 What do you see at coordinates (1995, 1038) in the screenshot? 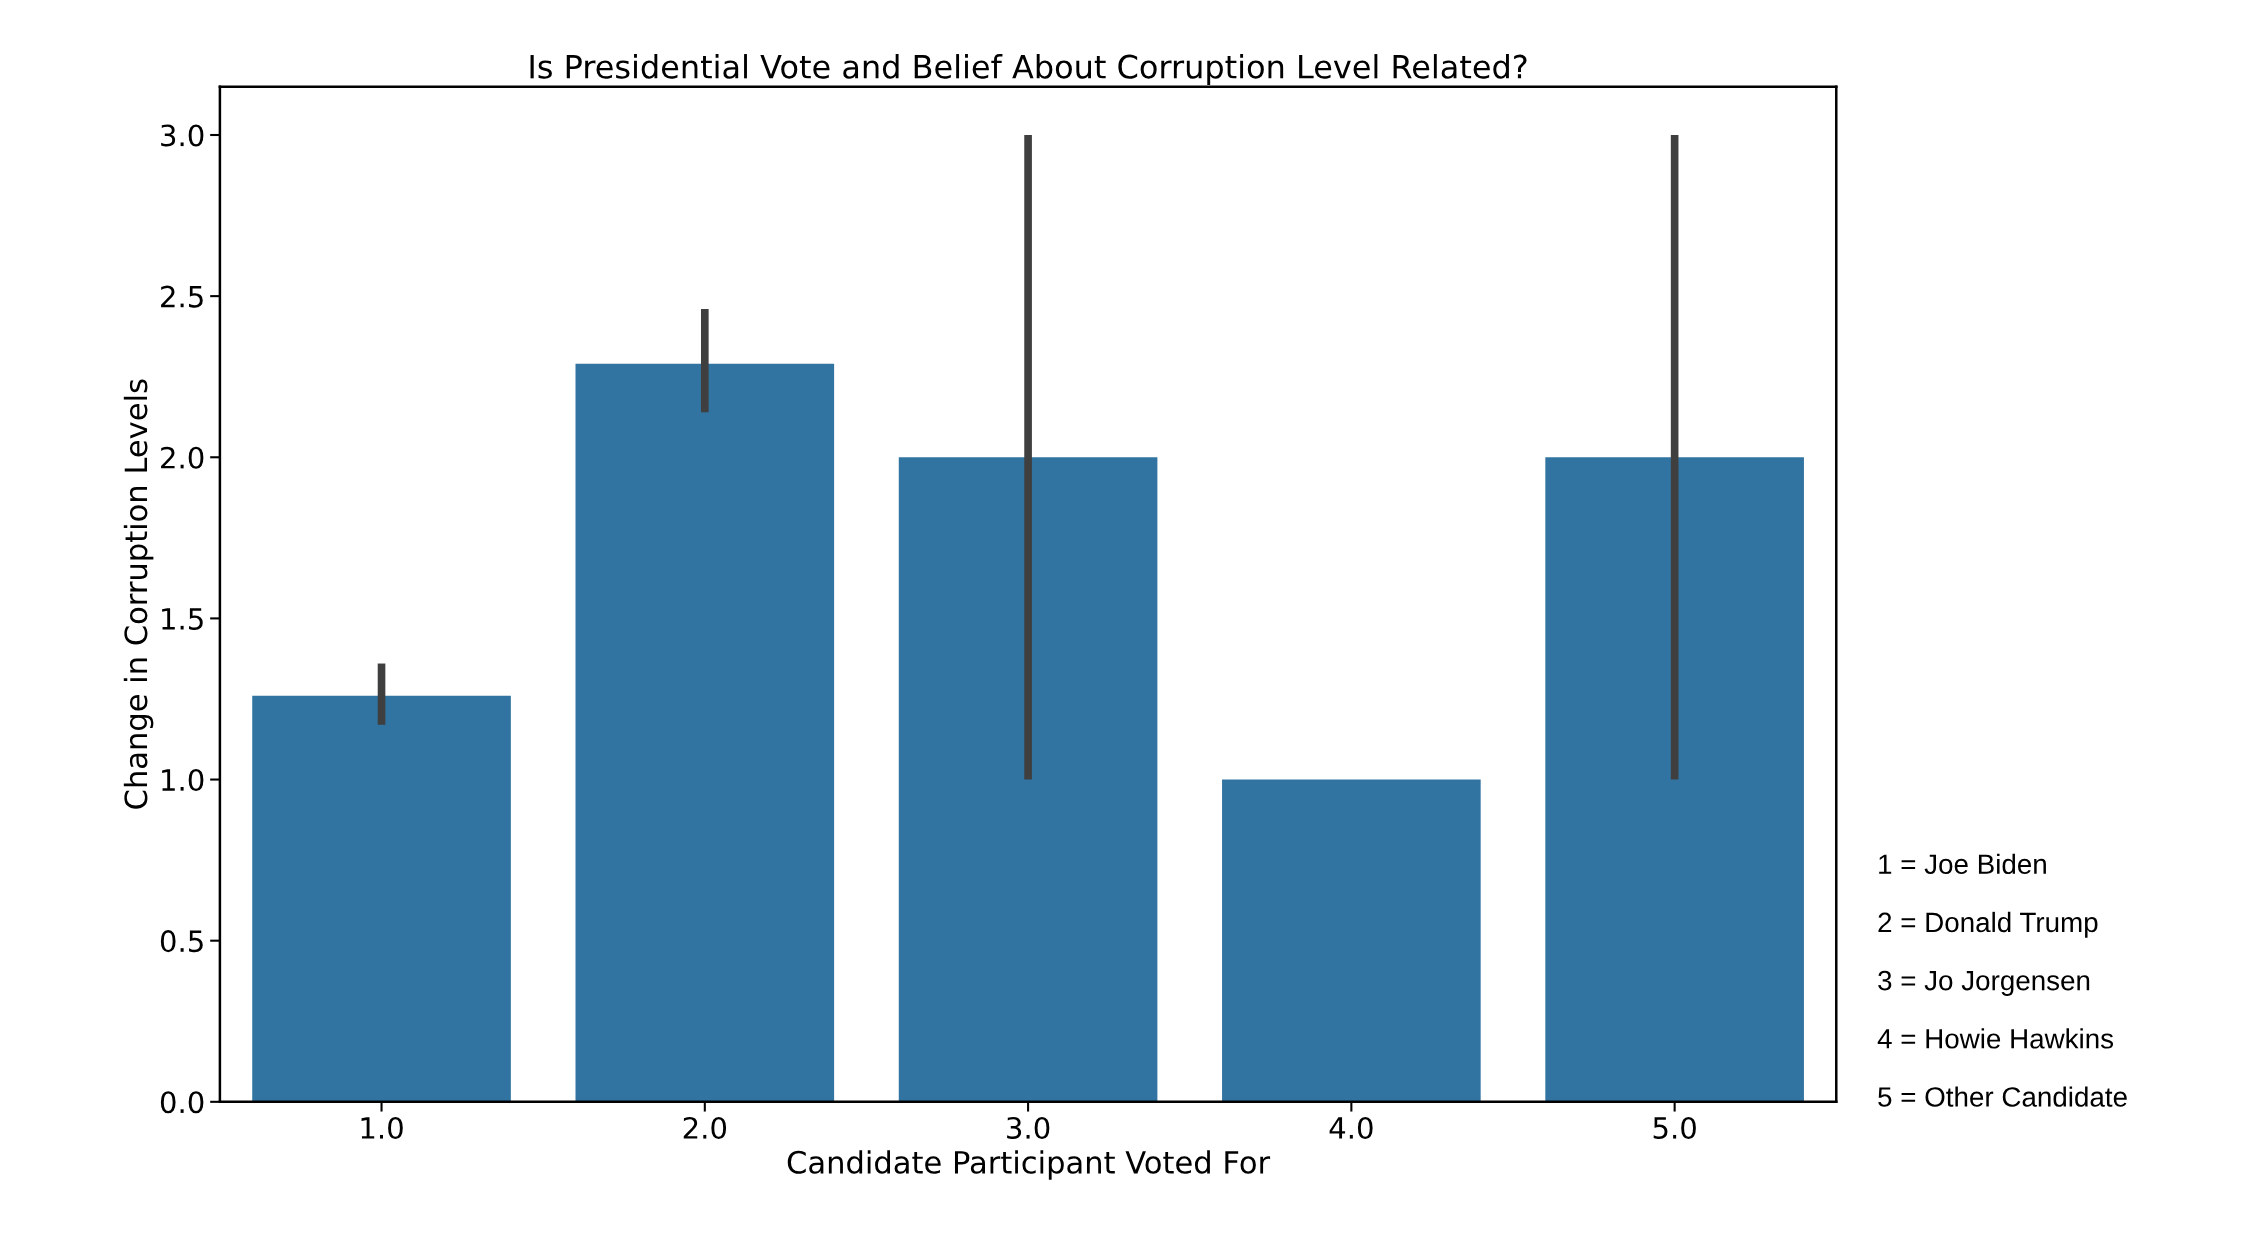
I see `text: 4 = Howie Hawkins` at bounding box center [1995, 1038].